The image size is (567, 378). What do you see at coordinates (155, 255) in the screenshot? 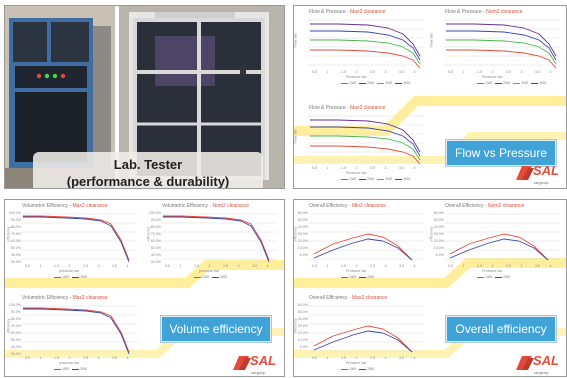
I see `y-tick-label: 40.0%` at bounding box center [155, 255].